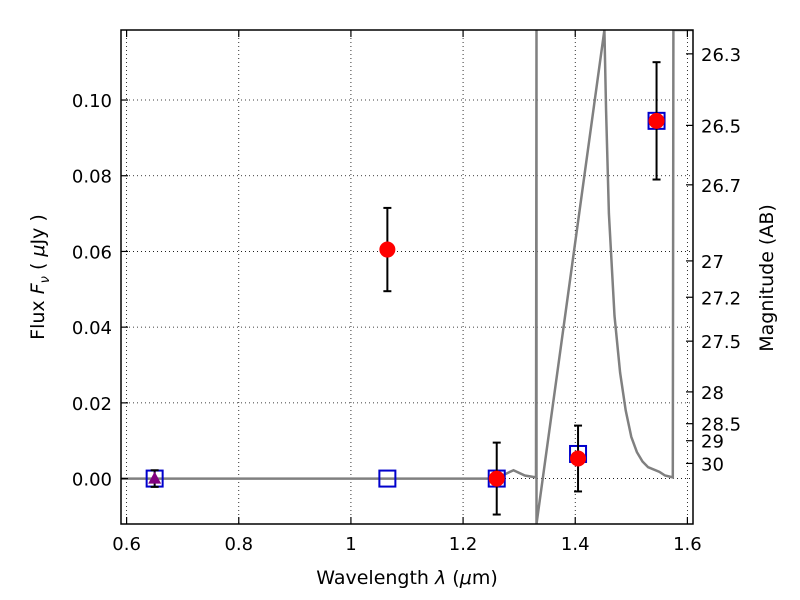  I want to click on y-tick-label: 0.06, so click(92, 252).